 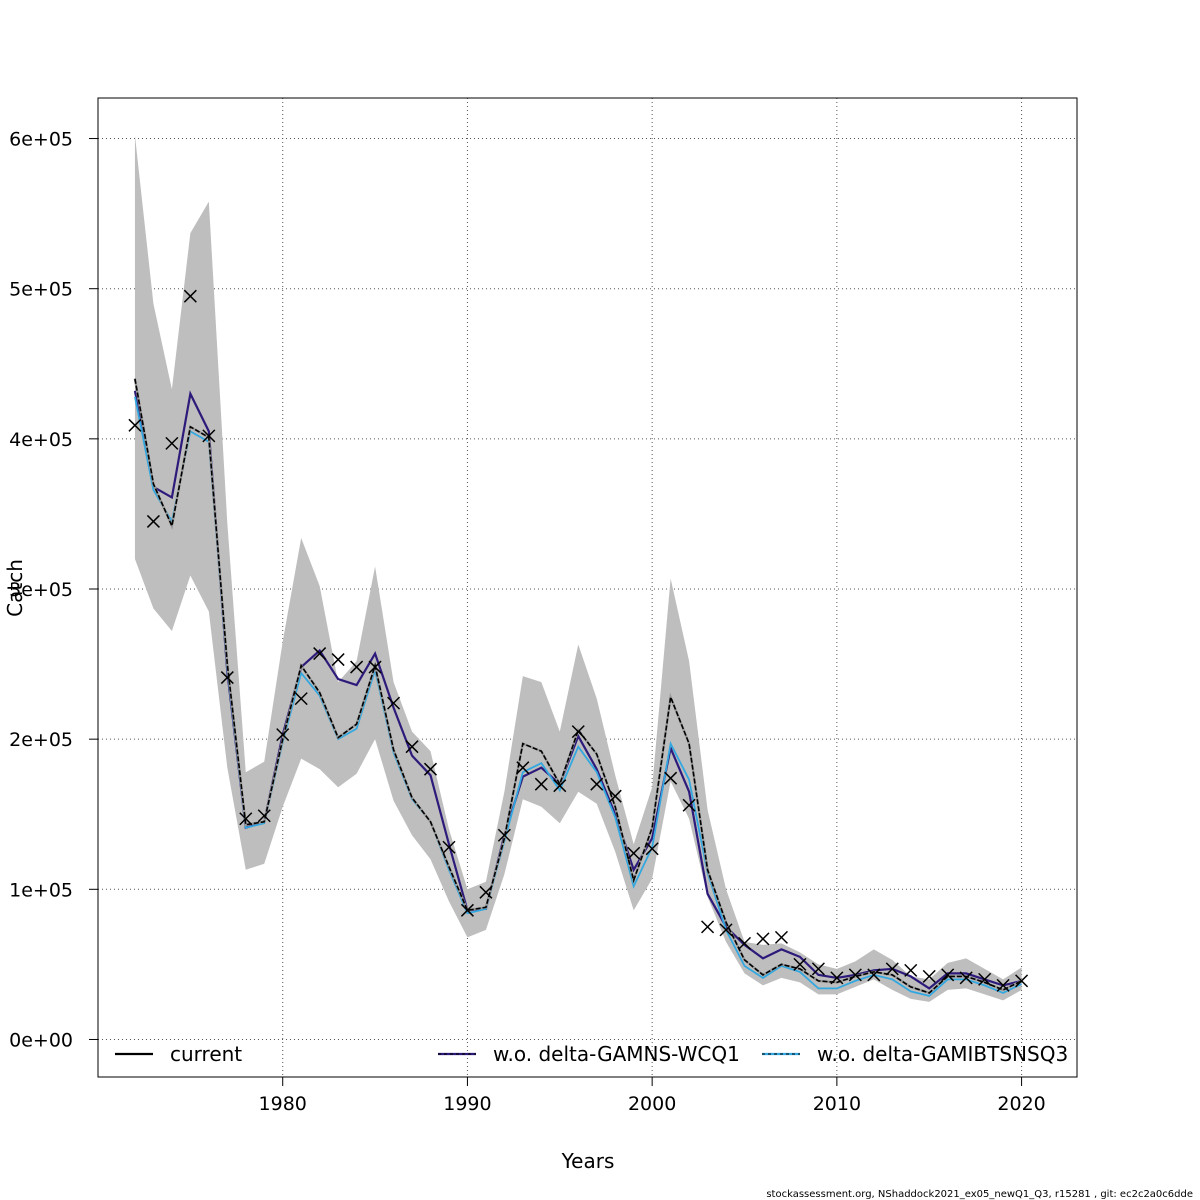 I want to click on legend-item-wo-gamns-wcq1: w.o. delta-GAMNS-WCQ1, so click(x=589, y=1054).